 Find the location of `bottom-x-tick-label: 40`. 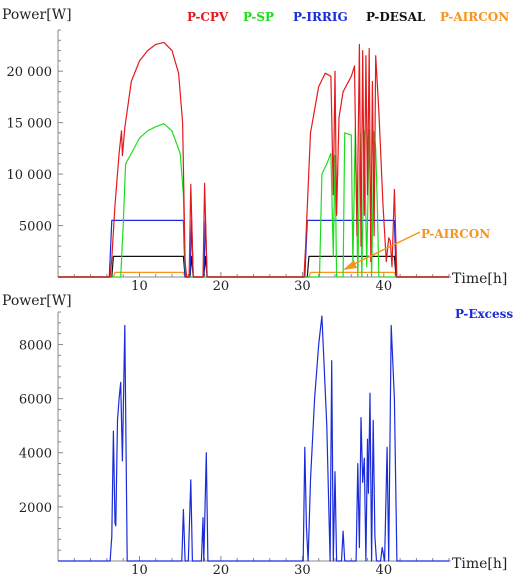

bottom-x-tick-label: 40 is located at coordinates (384, 568).